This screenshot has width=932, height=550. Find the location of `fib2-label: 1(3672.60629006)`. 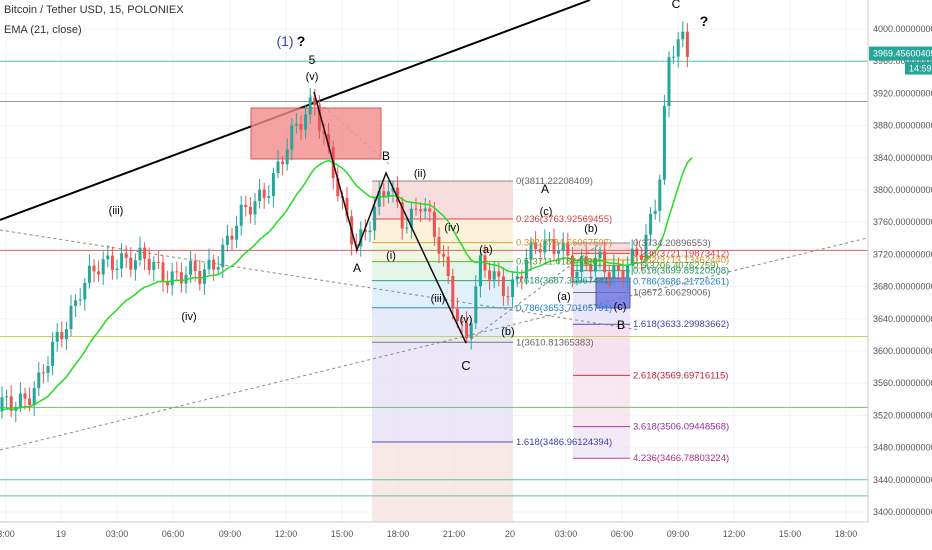

fib2-label: 1(3672.60629006) is located at coordinates (672, 293).